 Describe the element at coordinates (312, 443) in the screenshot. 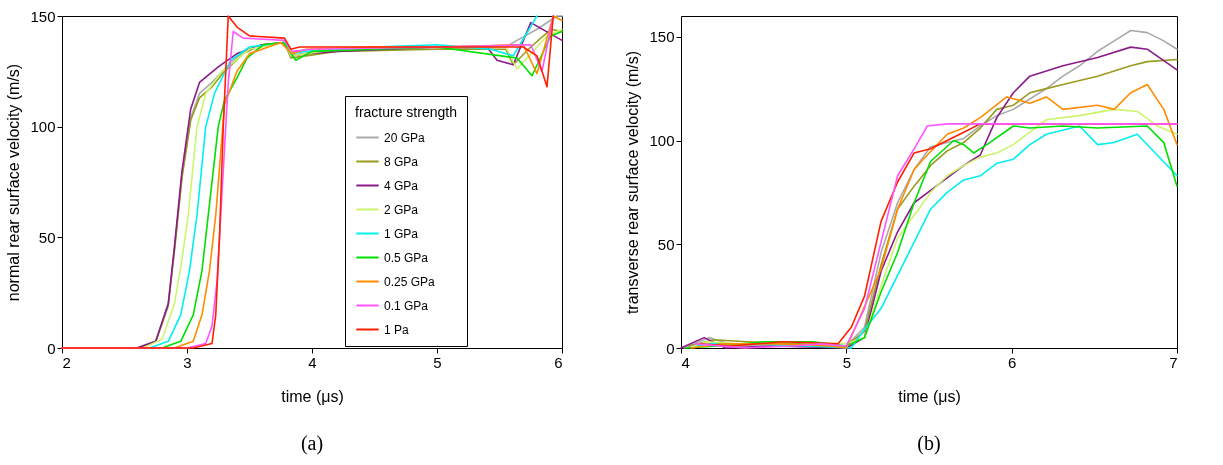

I see `text: (a)` at that location.